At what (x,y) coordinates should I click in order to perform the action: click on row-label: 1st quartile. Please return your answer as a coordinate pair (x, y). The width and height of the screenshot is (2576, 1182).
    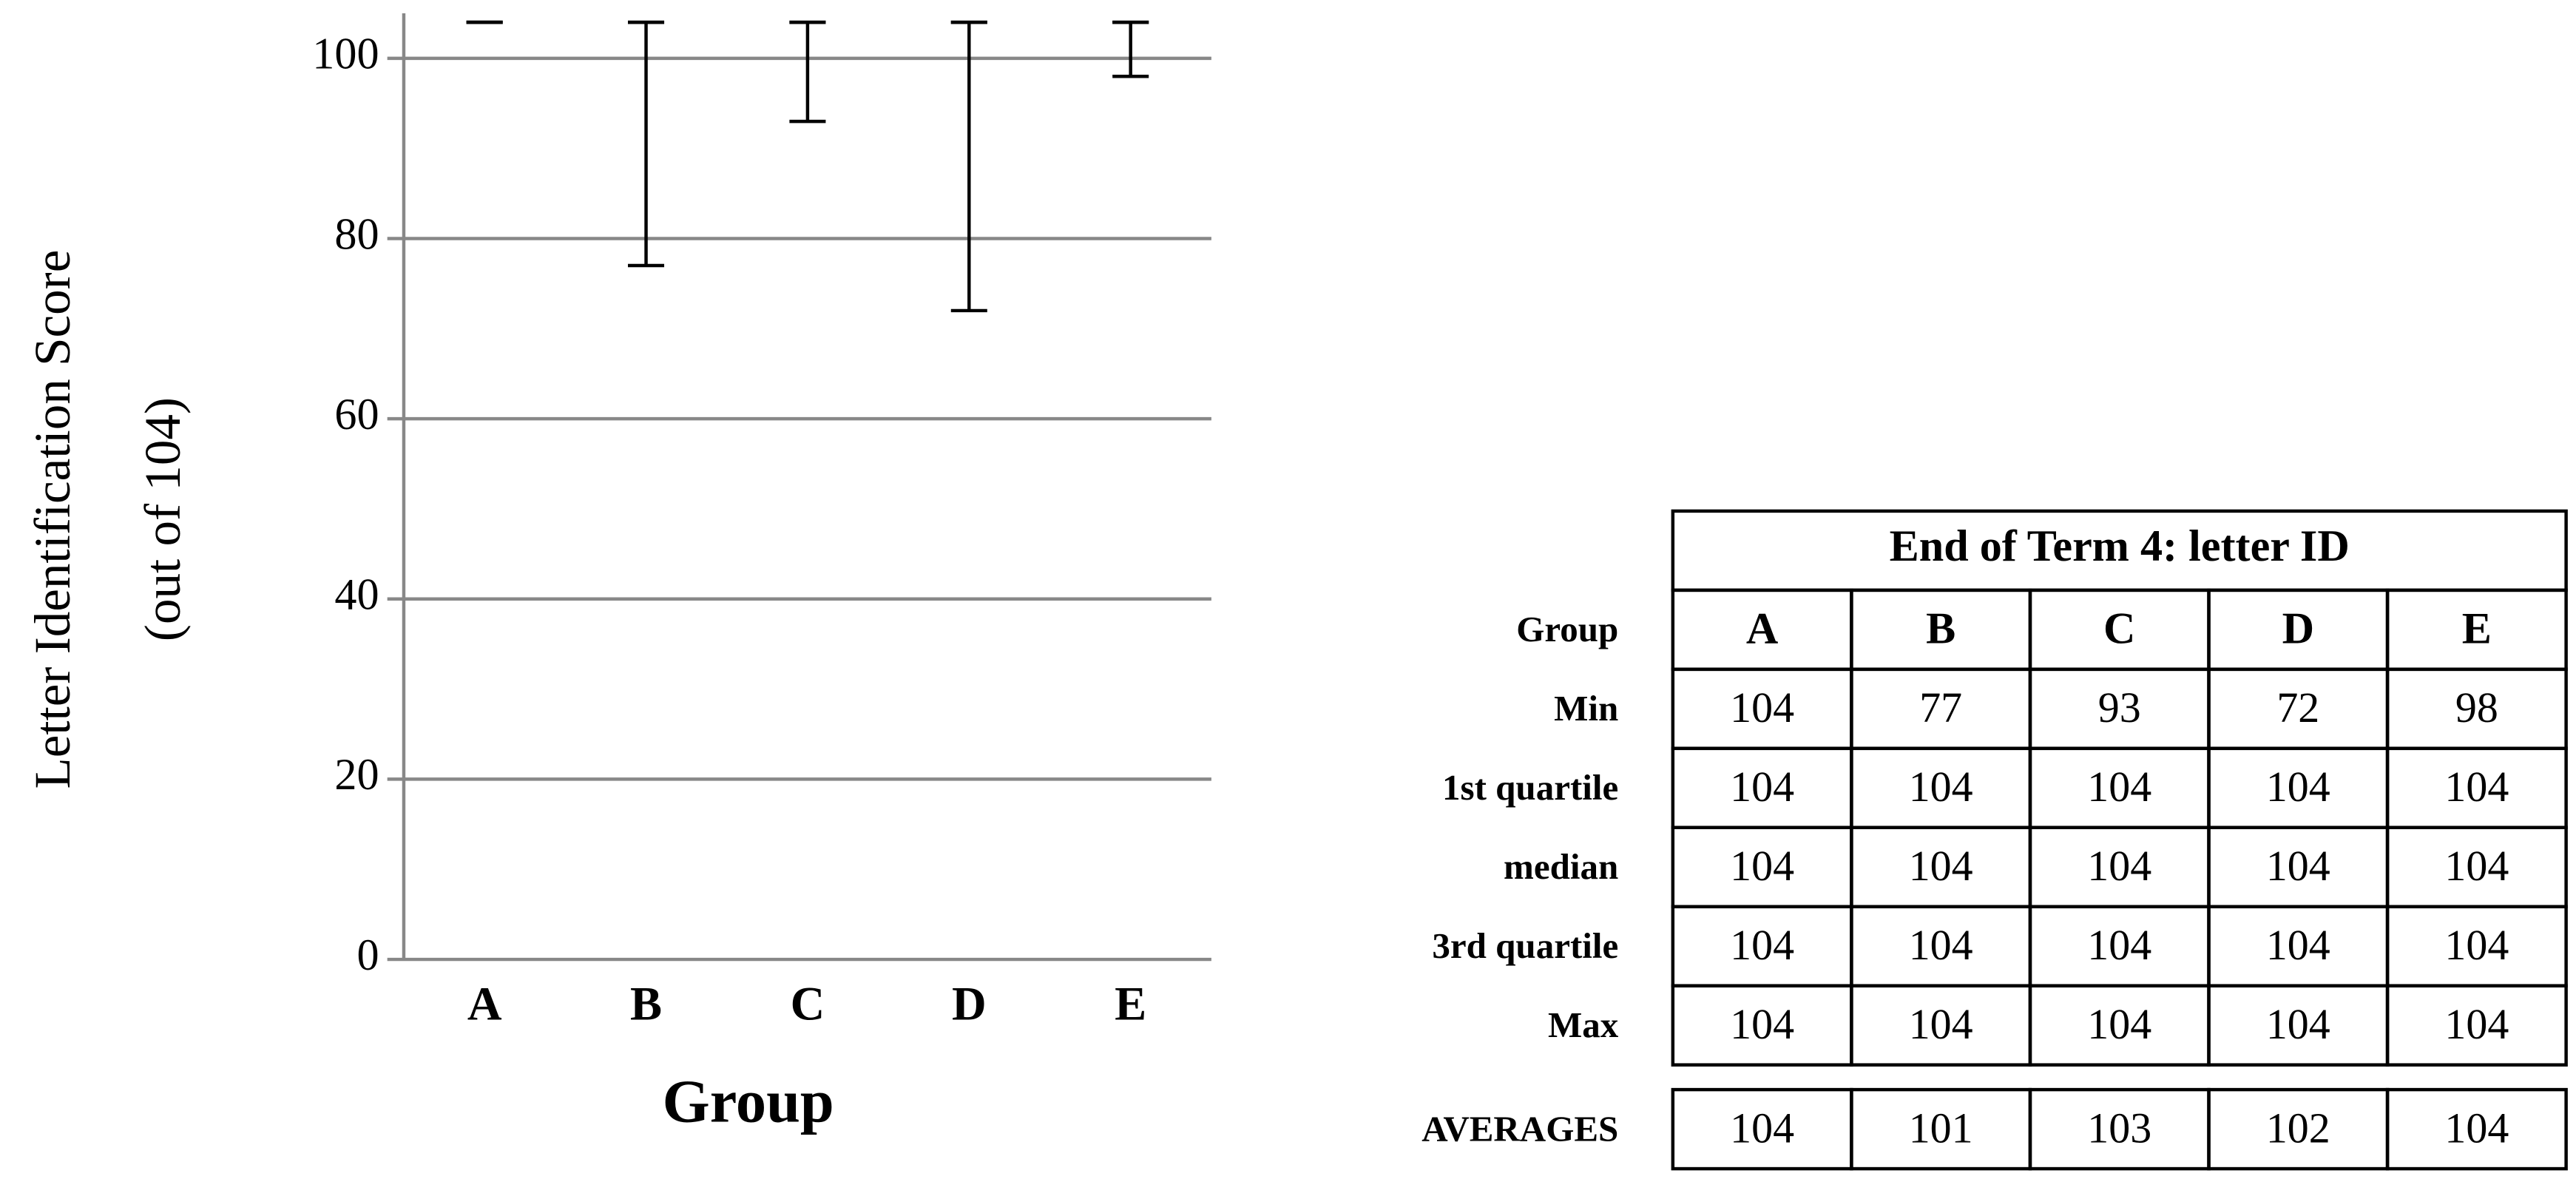
    Looking at the image, I should click on (1530, 787).